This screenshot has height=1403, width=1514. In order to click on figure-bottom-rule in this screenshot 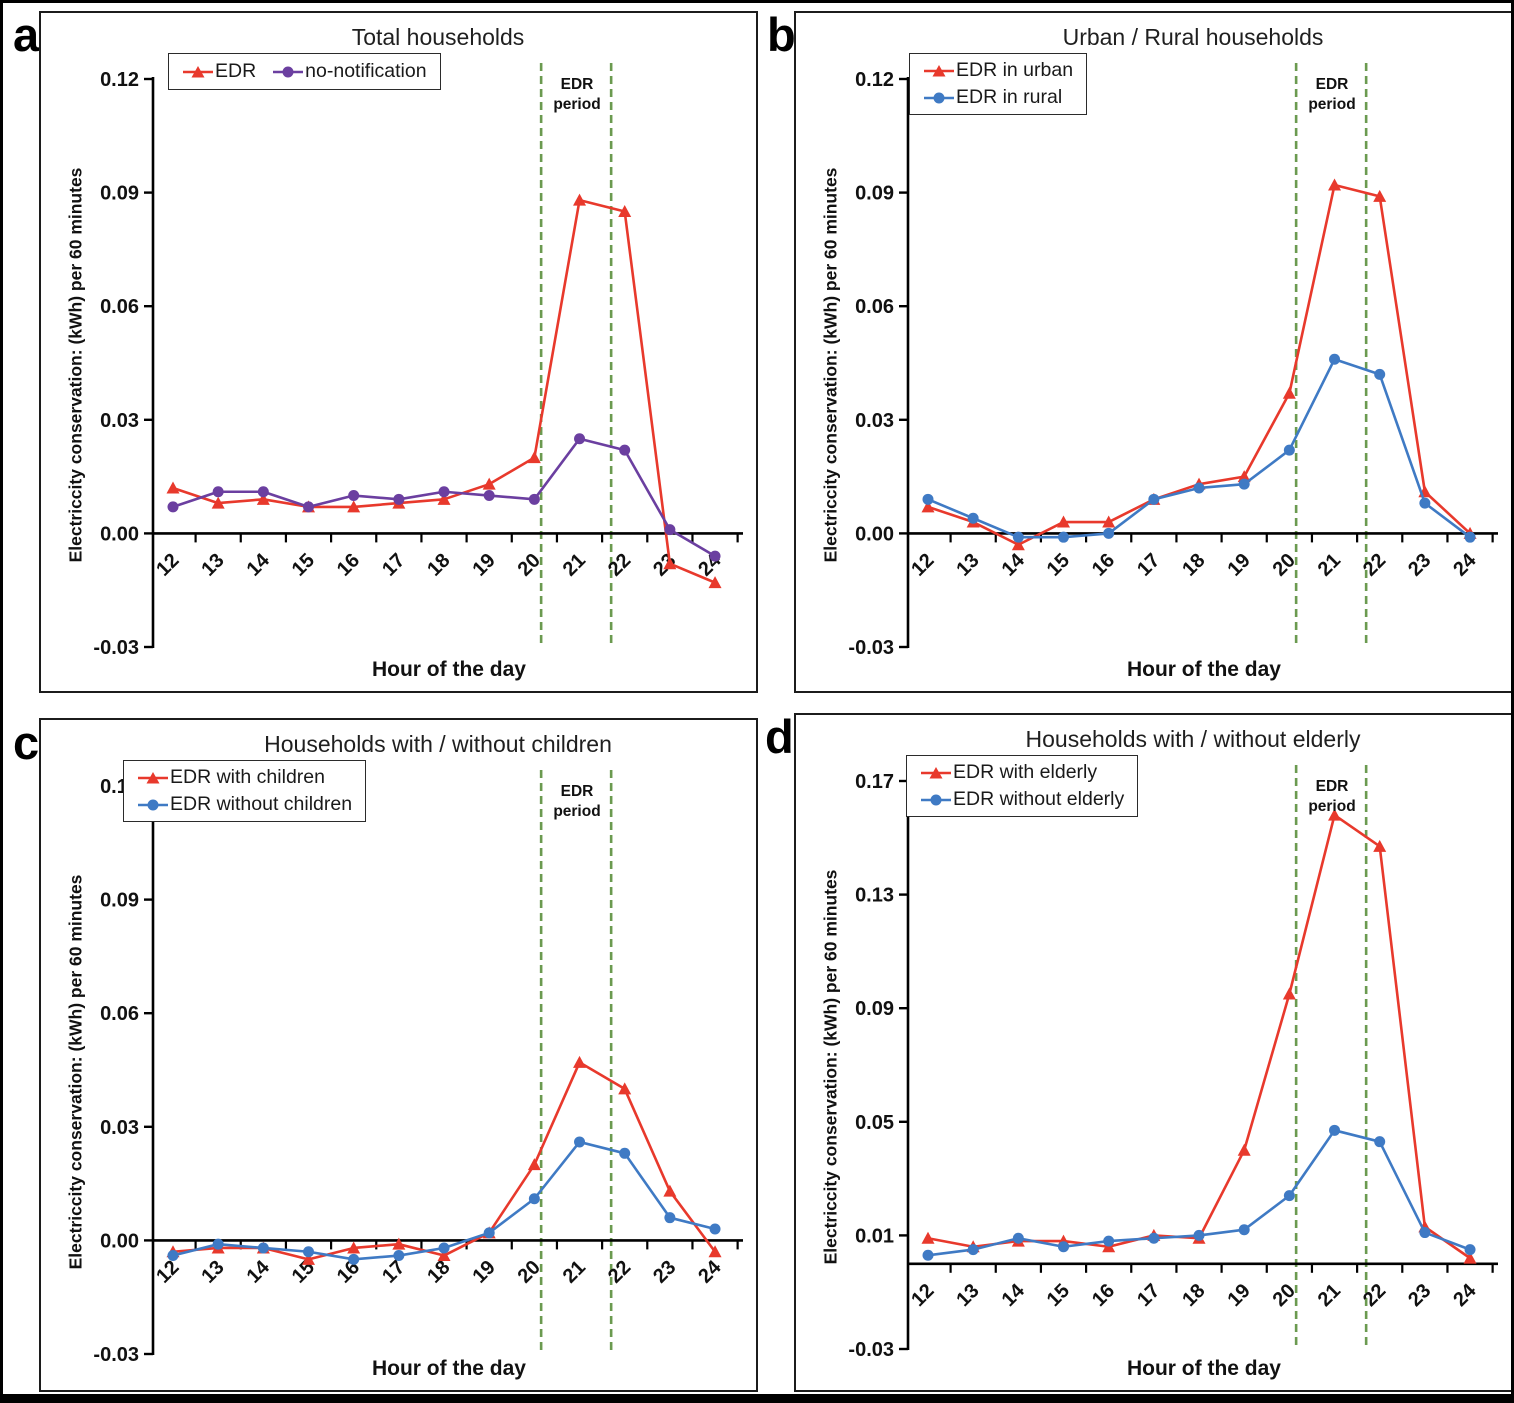, I will do `click(757, 1397)`.